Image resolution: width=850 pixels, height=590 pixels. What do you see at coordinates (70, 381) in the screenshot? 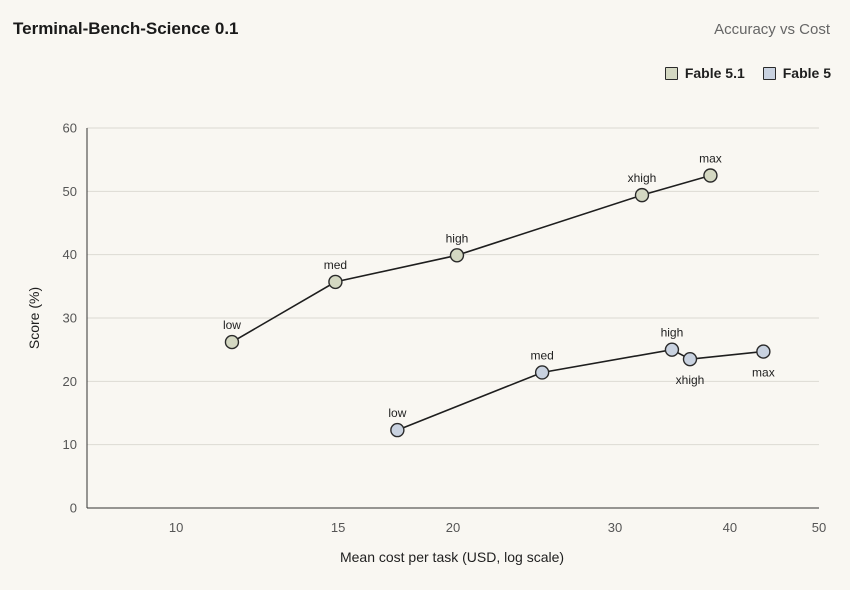
I see `y-tick-label-20: 20` at bounding box center [70, 381].